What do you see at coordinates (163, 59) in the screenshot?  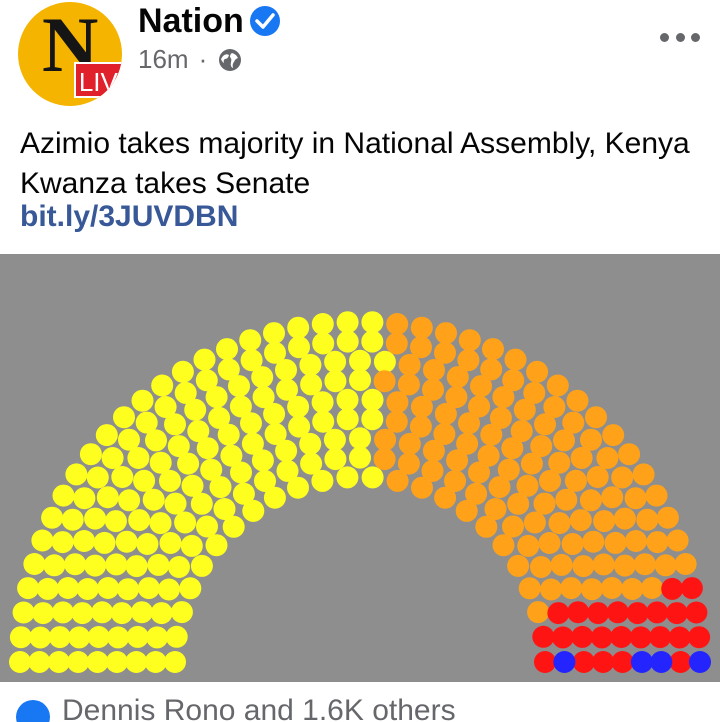 I see `post-time: 16m` at bounding box center [163, 59].